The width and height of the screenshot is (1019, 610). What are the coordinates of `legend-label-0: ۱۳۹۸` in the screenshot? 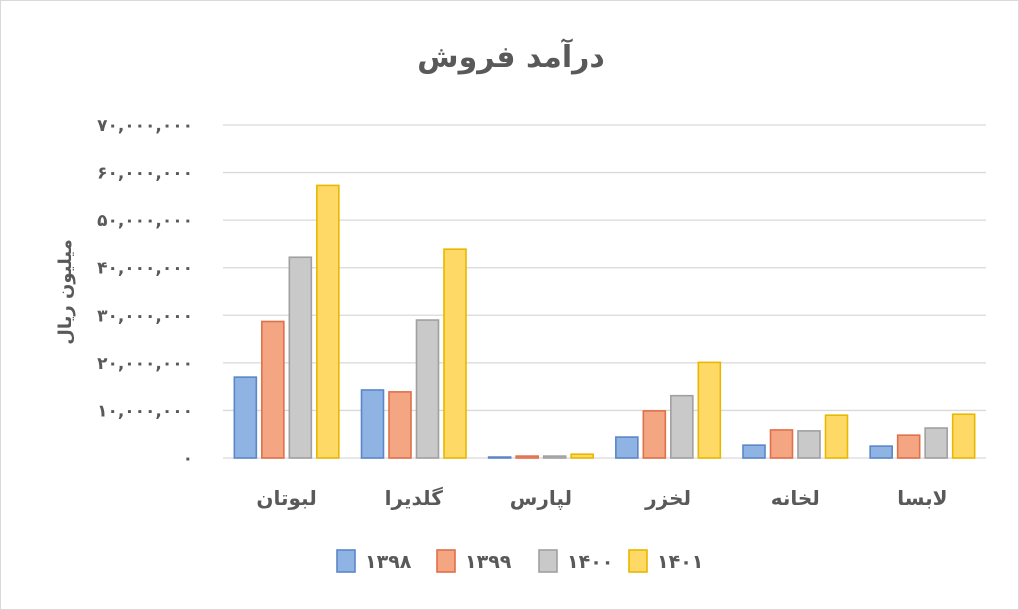 It's located at (388, 562).